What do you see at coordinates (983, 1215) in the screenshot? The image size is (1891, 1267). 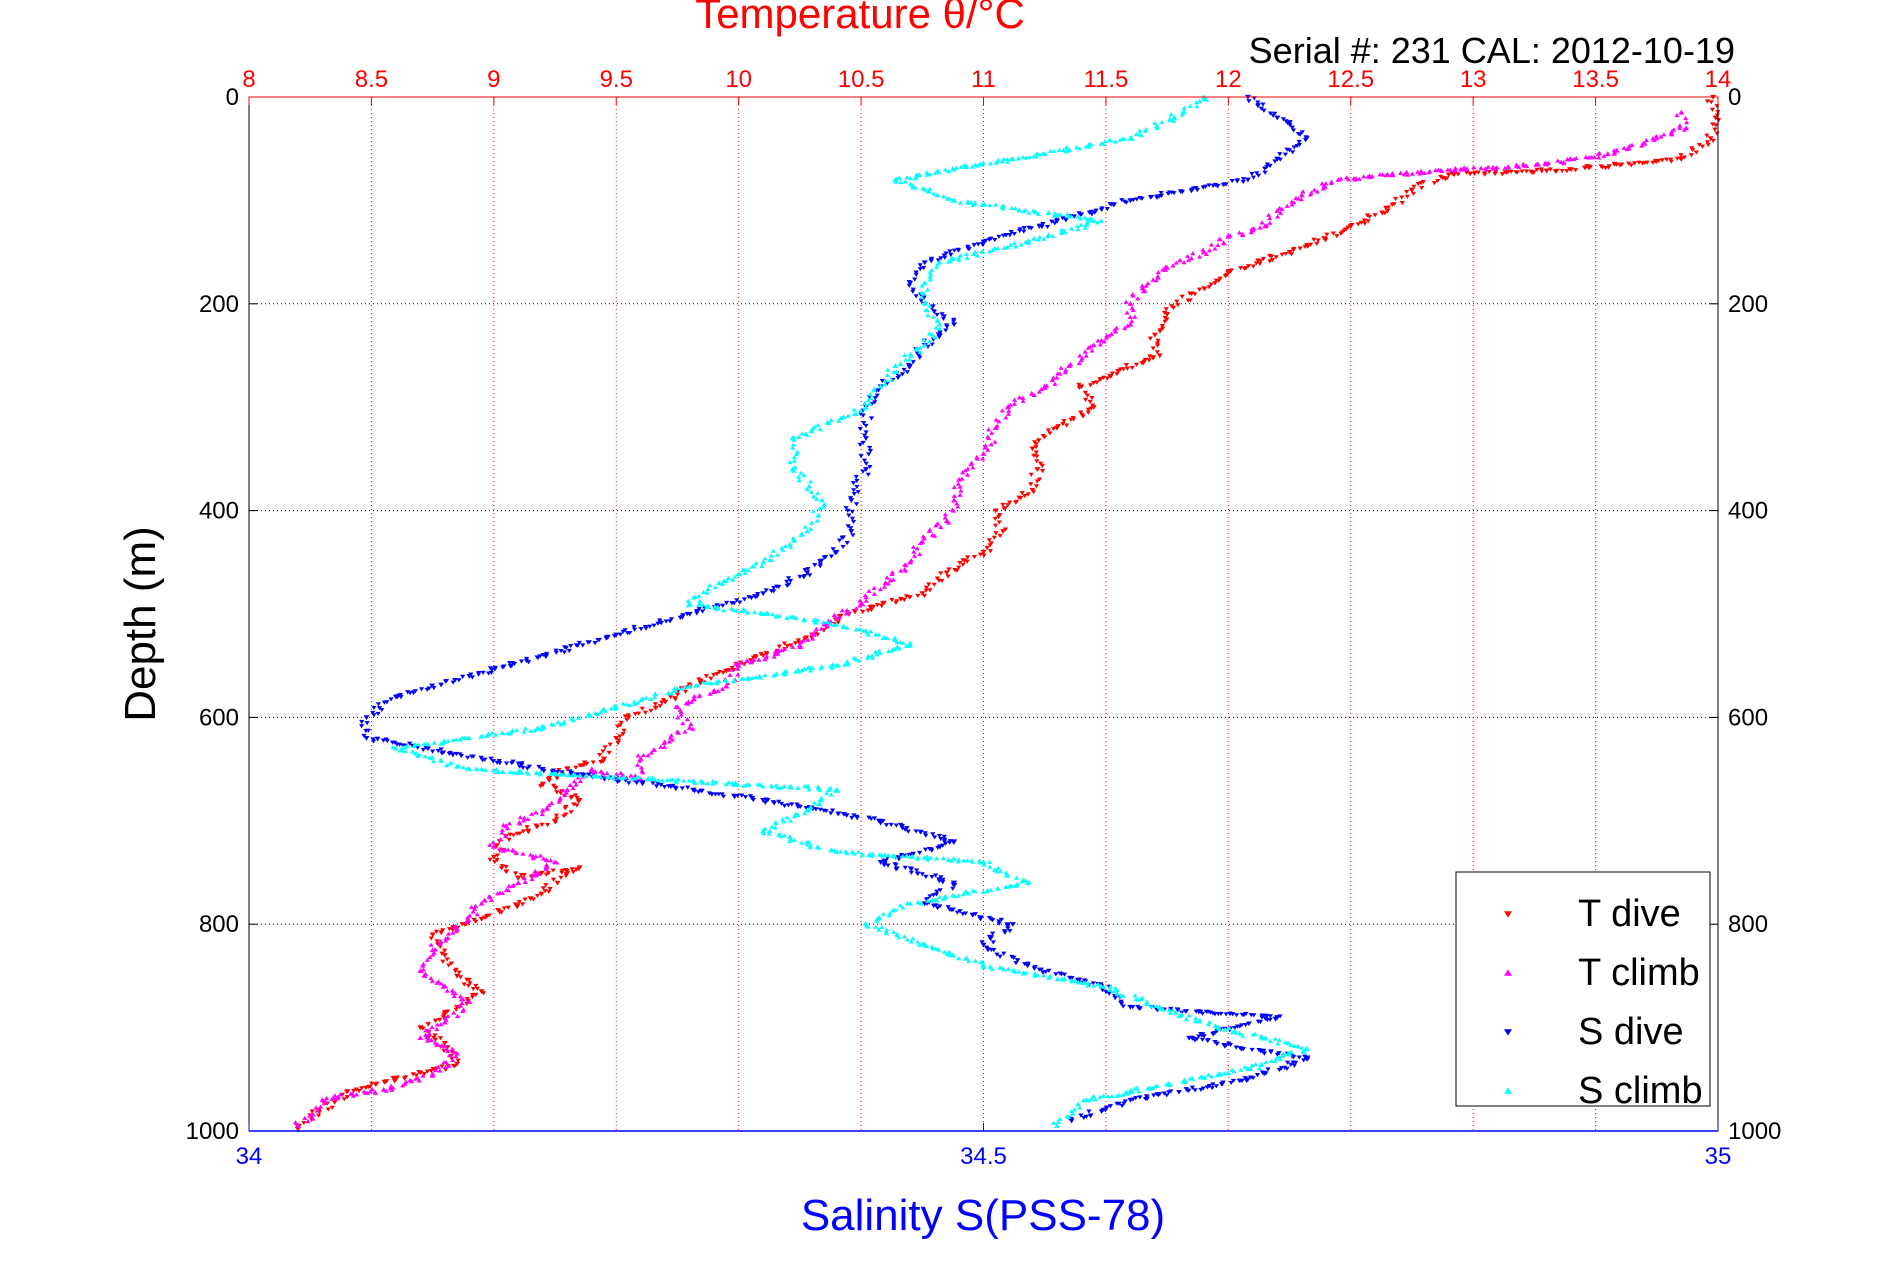 I see `x-axis-label-salinity: Salinity S(PSS-78)` at bounding box center [983, 1215].